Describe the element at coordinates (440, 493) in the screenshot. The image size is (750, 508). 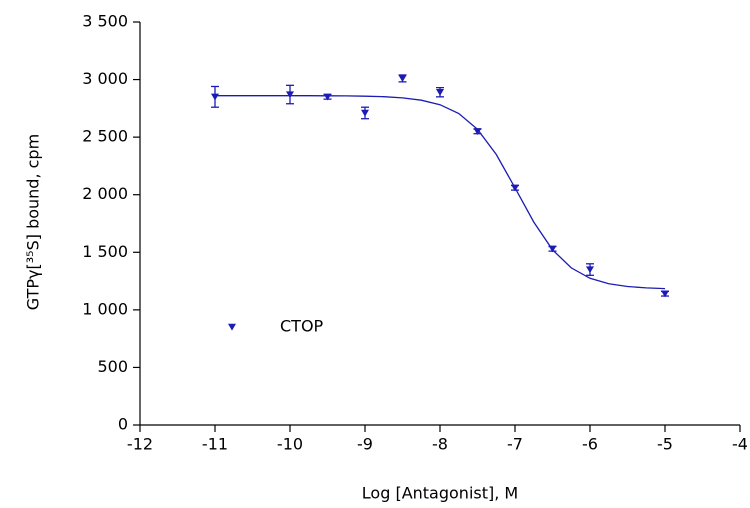
I see `x-axis-label: Log [Antagonist], M` at that location.